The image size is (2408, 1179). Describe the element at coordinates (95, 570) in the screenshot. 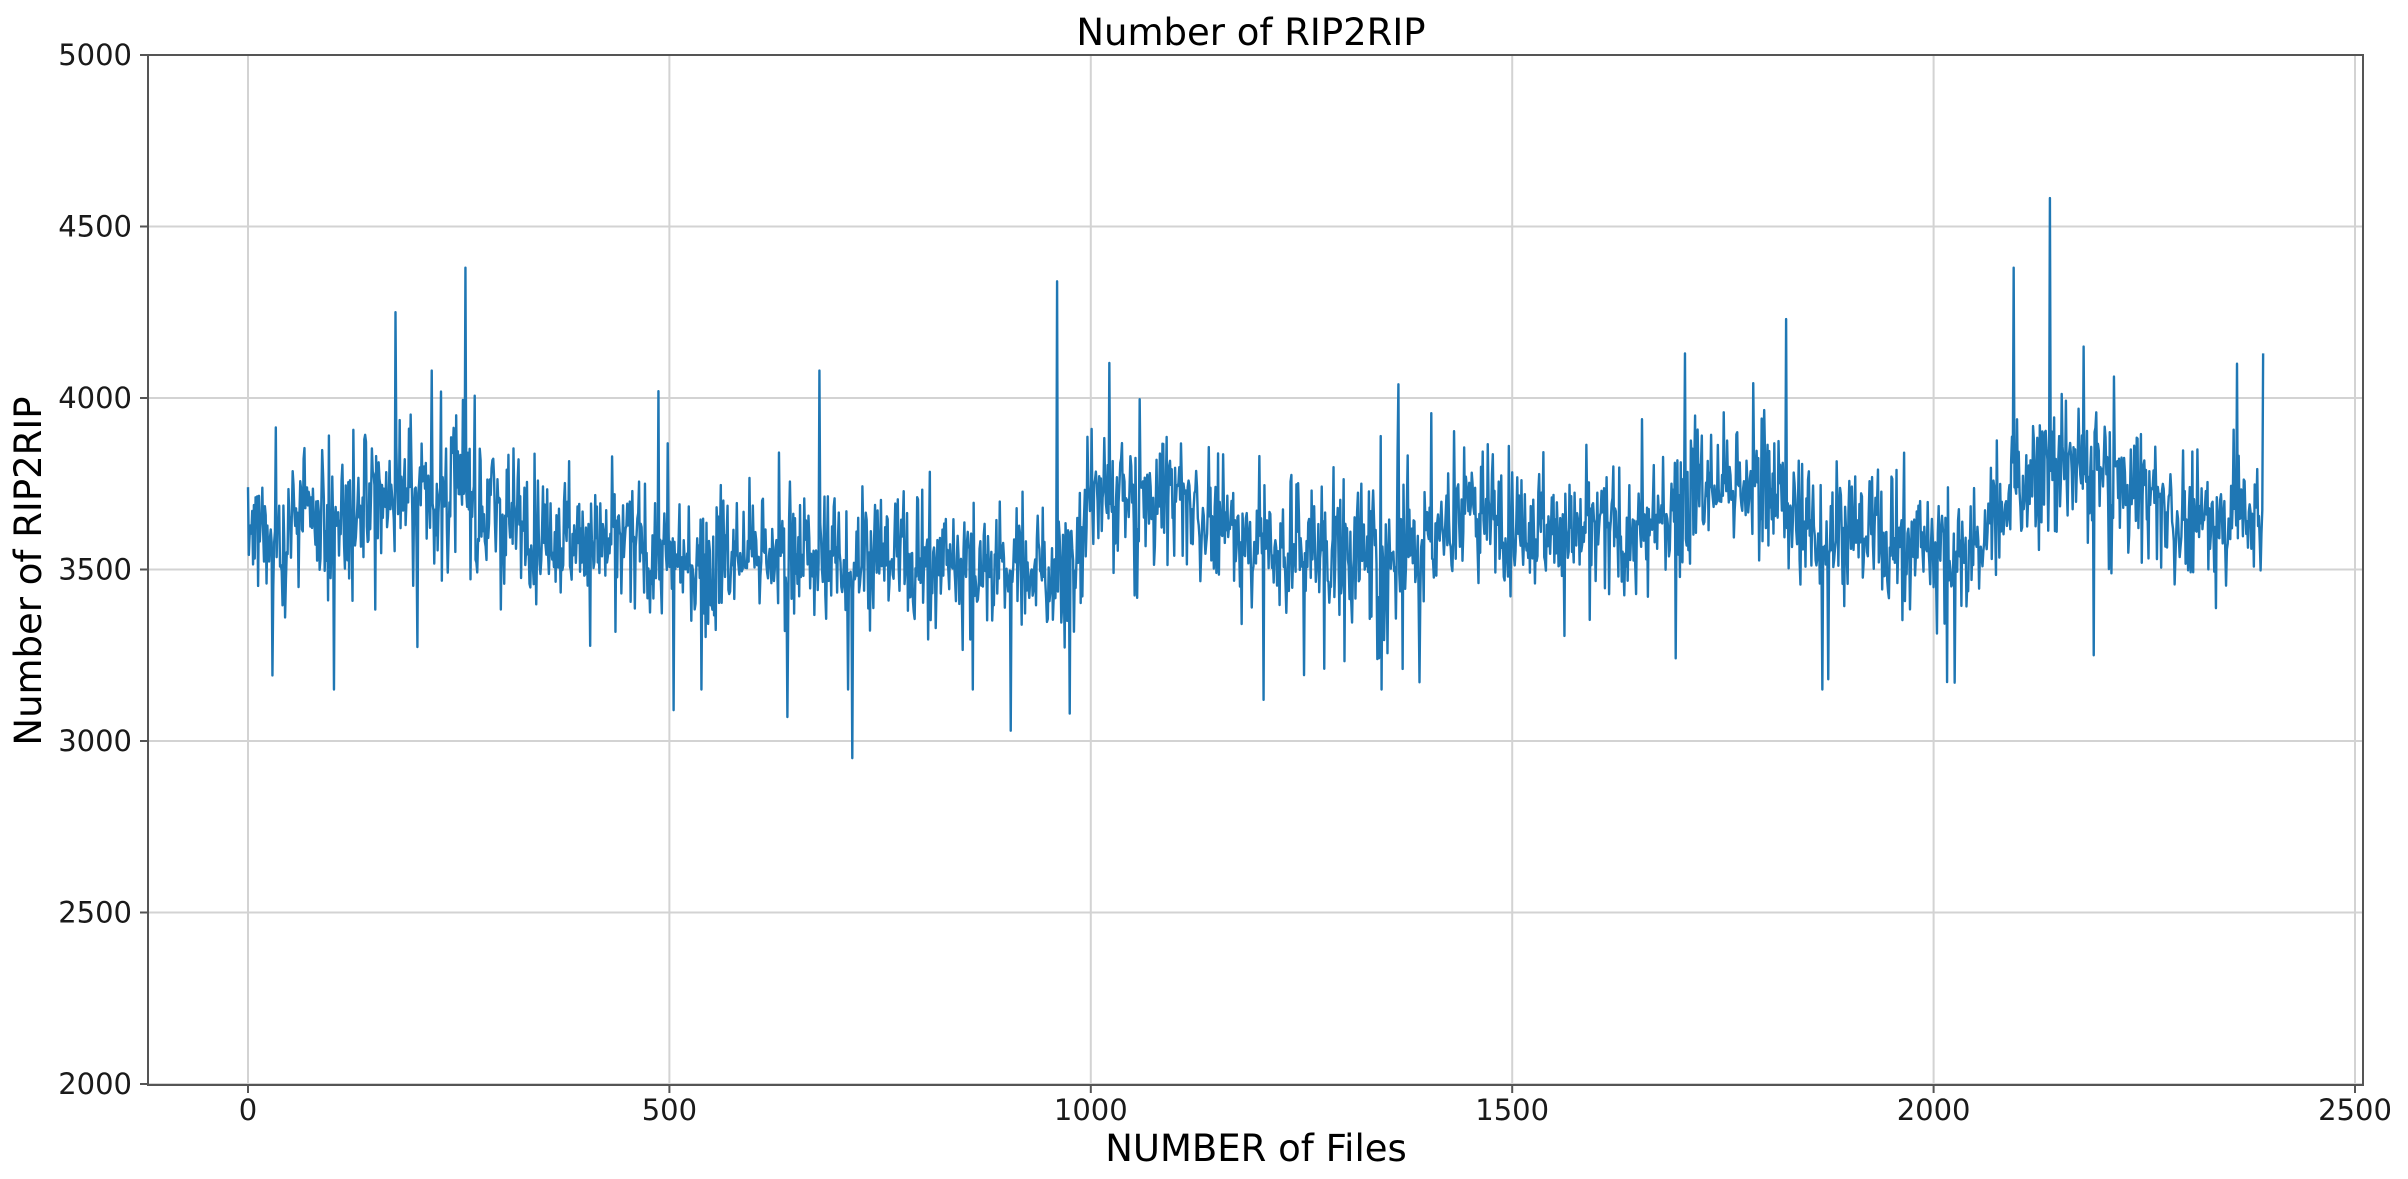

I see `y-tick-label: 3500` at that location.